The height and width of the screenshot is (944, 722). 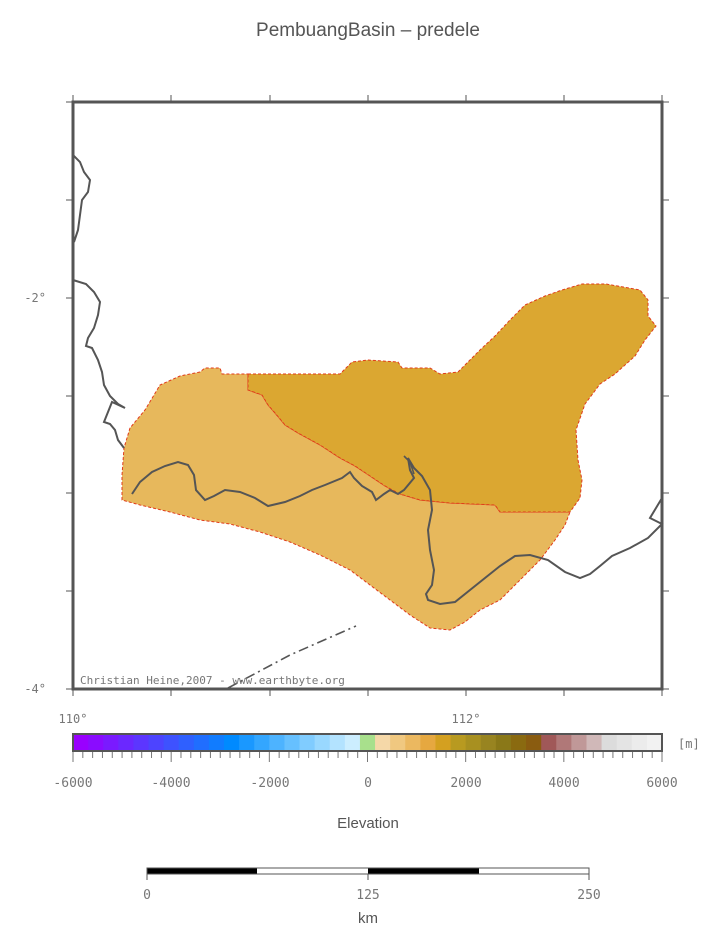 I want to click on scale-unit: km, so click(x=368, y=918).